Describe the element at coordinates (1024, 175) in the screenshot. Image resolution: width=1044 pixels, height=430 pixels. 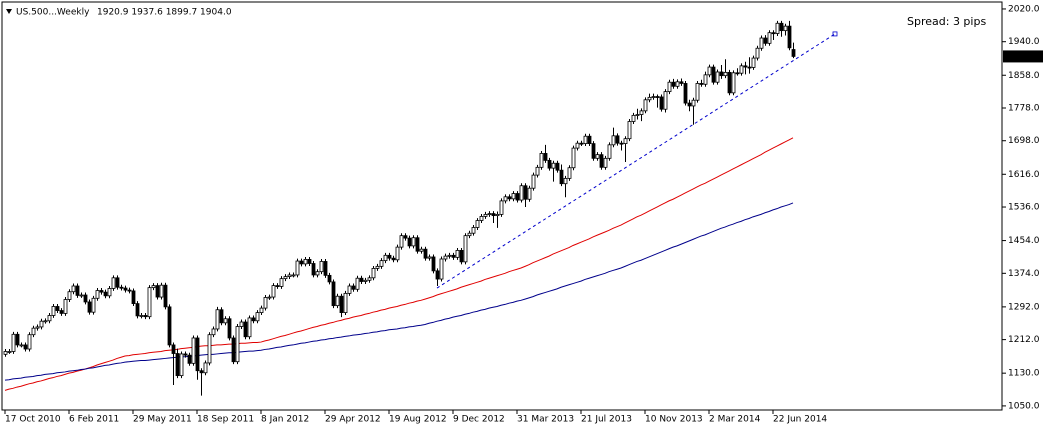
I see `y-tick-label: 1616.0` at that location.